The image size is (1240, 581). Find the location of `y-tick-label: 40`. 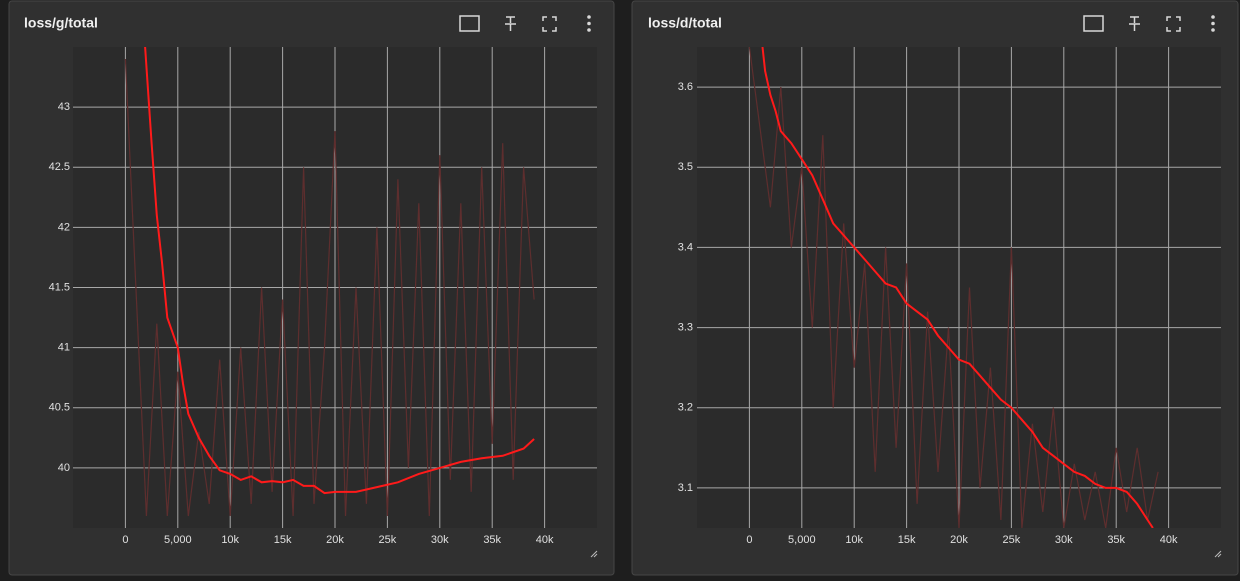

y-tick-label: 40 is located at coordinates (64, 468).